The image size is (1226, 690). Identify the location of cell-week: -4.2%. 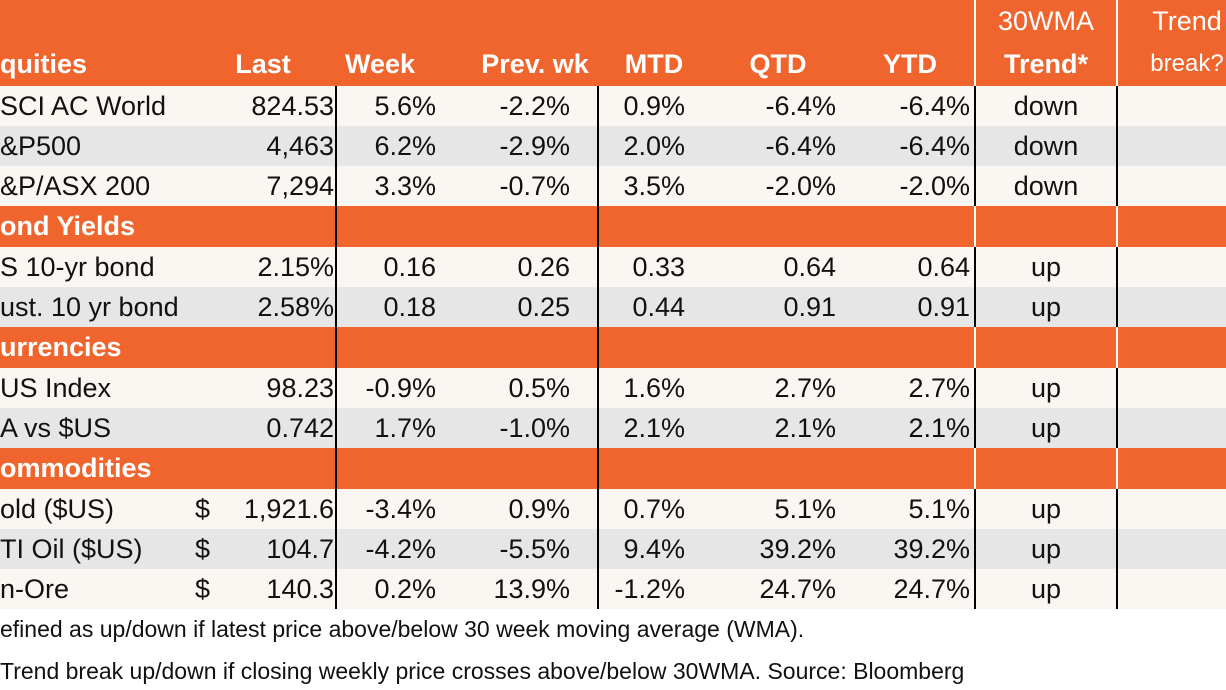
(400, 548).